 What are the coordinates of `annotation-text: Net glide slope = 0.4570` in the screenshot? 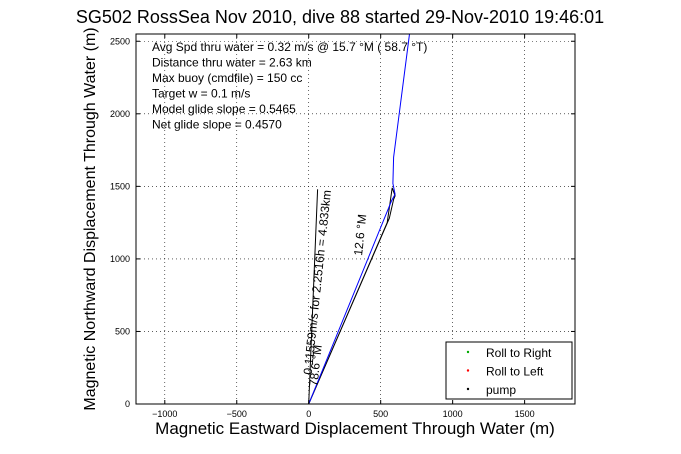 It's located at (217, 125).